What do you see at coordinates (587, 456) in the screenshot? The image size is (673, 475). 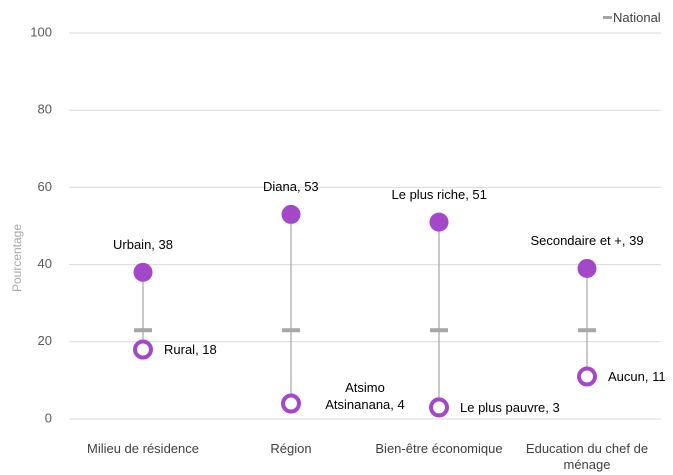 I see `x-tick-label: Education du chef de ménage` at bounding box center [587, 456].